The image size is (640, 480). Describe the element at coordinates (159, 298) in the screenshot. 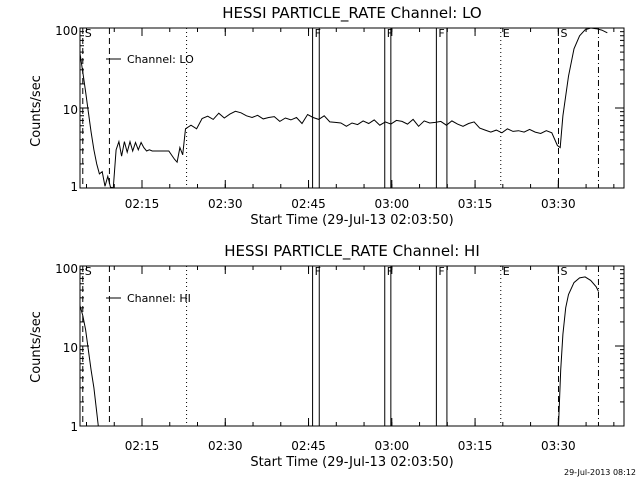

I see `panel-hi-legend-label: Channel: HI` at that location.